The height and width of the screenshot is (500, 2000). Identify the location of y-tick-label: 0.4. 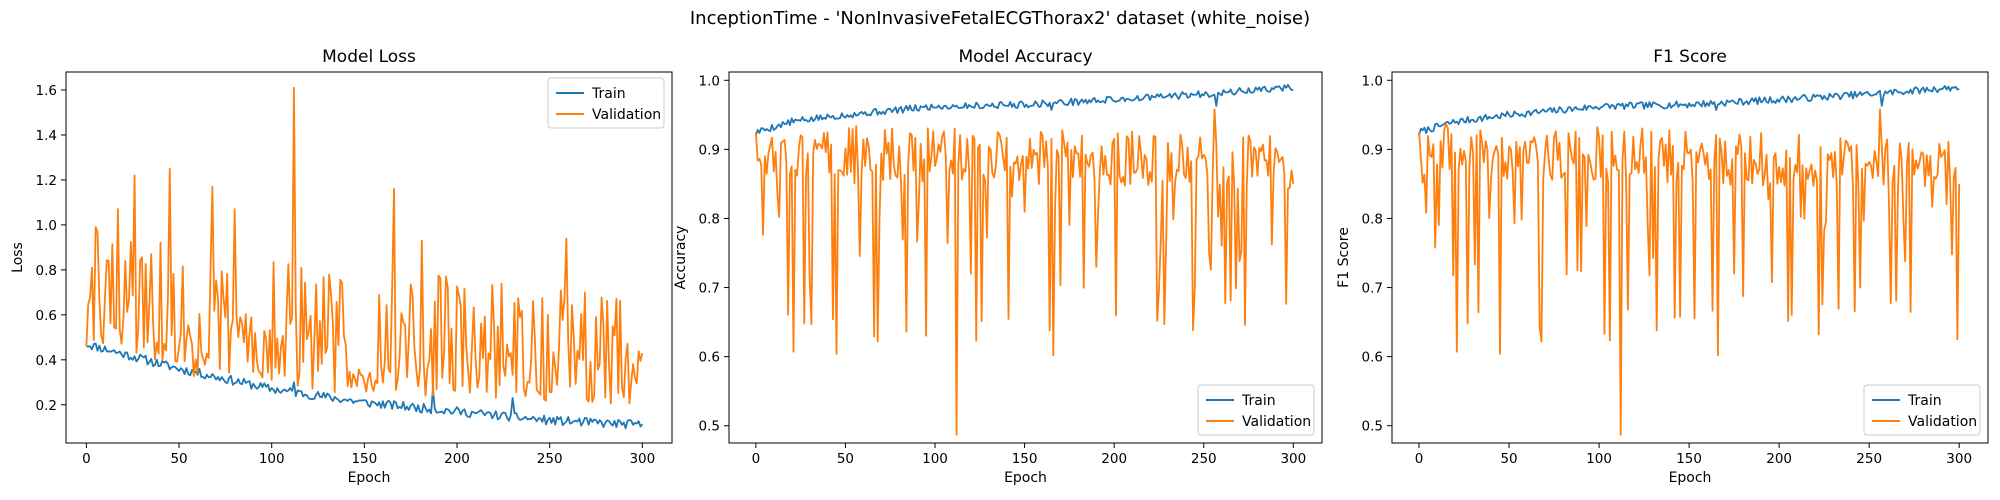
(46, 361).